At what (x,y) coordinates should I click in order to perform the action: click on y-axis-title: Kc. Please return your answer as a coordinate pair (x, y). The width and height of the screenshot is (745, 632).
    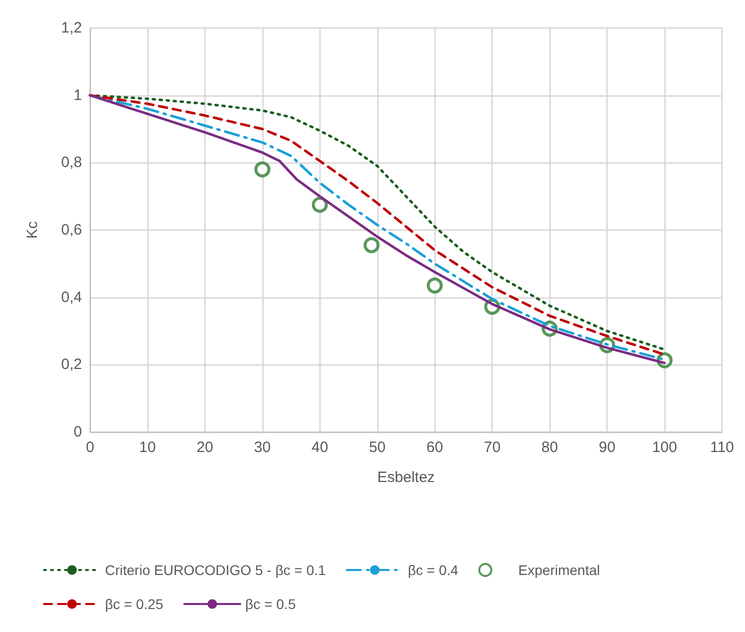
    Looking at the image, I should click on (32, 229).